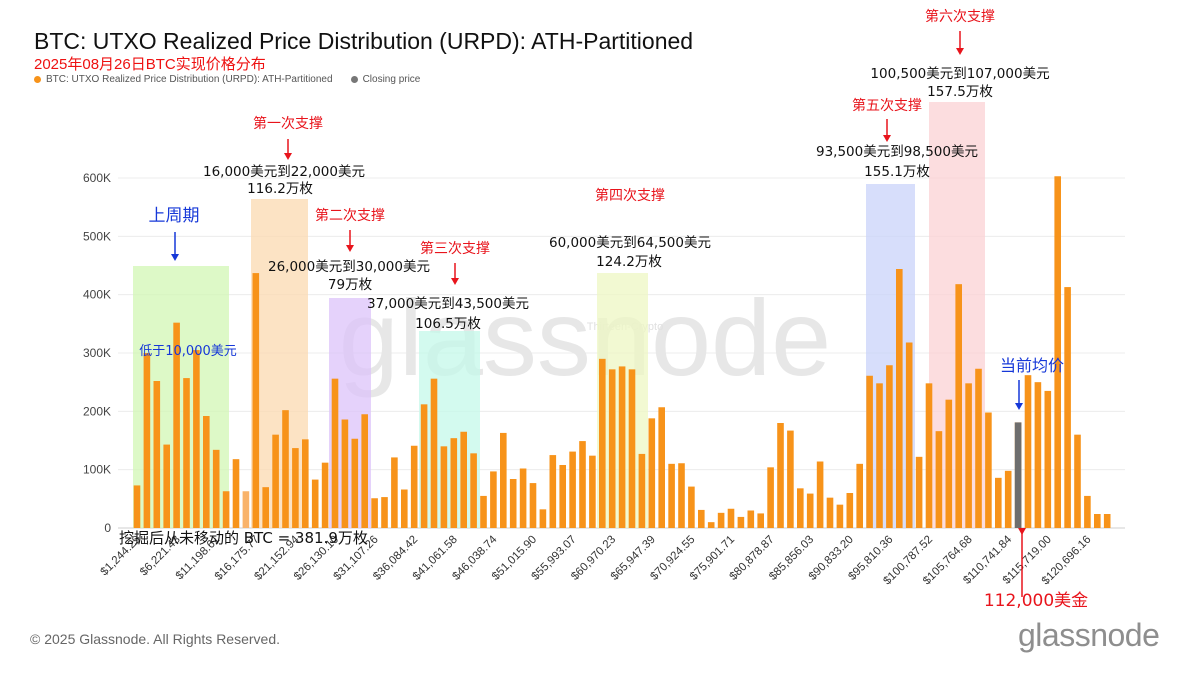  Describe the element at coordinates (1036, 601) in the screenshot. I see `current-price-label: 112,000美金` at that location.